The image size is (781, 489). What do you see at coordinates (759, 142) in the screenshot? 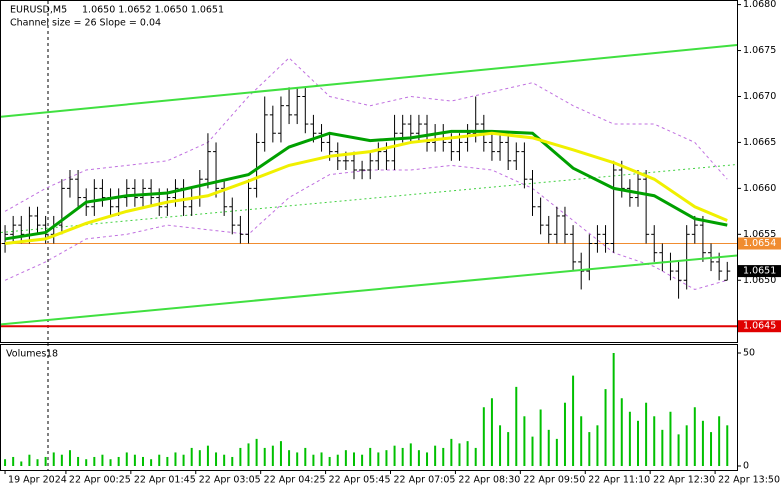
I see `y-tick-label: 1.0665` at bounding box center [759, 142].